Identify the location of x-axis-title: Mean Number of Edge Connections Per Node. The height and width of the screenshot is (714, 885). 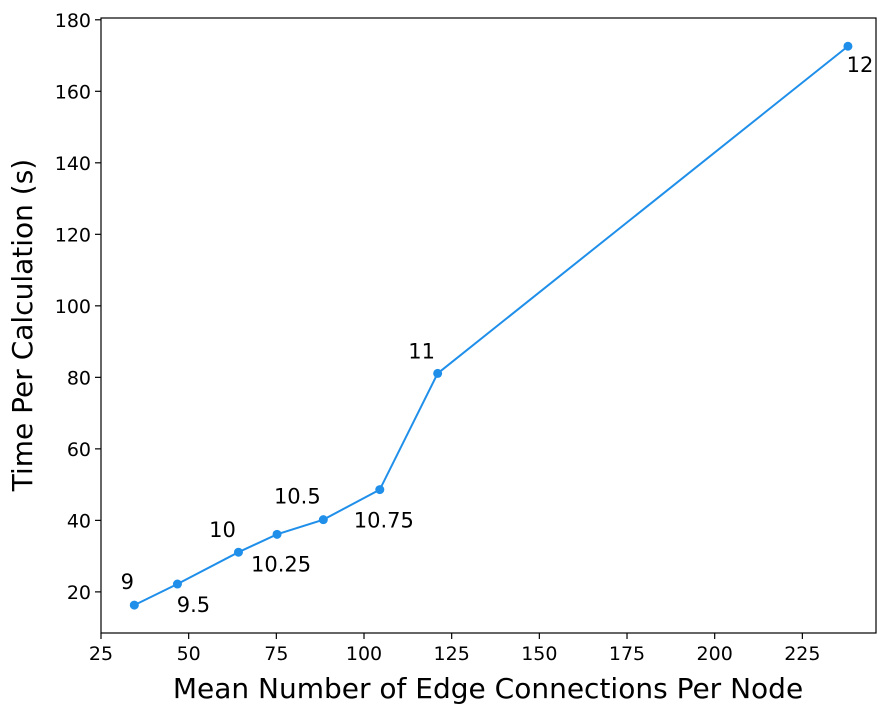
(488, 688).